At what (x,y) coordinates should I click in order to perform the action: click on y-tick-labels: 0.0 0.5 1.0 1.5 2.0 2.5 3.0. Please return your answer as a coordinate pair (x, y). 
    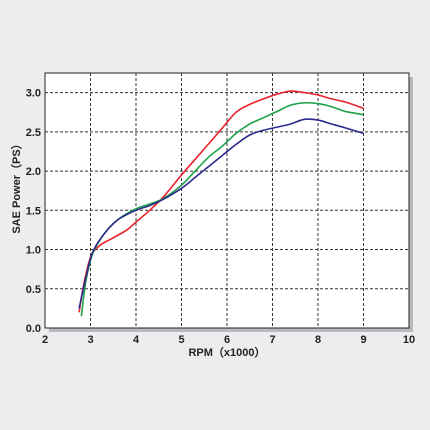
    Looking at the image, I should click on (33, 211).